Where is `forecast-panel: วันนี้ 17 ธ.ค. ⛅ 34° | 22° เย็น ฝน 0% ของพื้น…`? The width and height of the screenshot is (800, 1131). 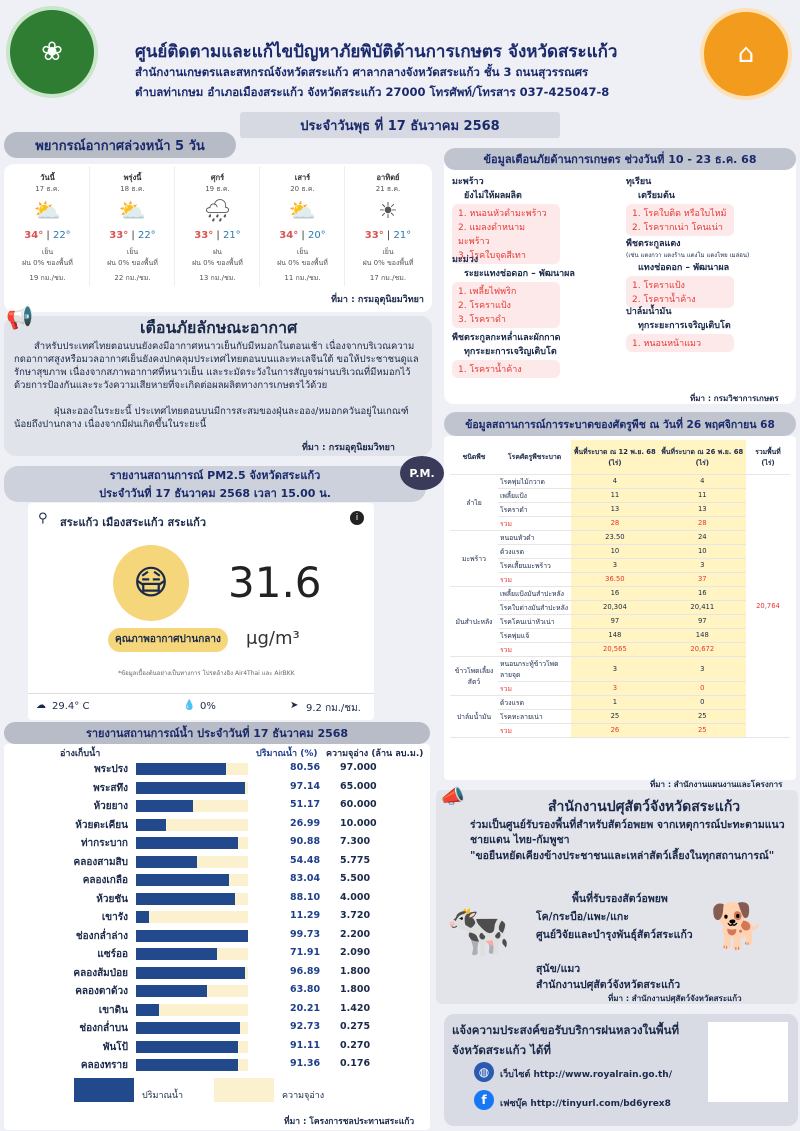 forecast-panel: วันนี้ 17 ธ.ค. ⛅ 34° | 22° เย็น ฝน 0% ของพื้น… is located at coordinates (218, 238).